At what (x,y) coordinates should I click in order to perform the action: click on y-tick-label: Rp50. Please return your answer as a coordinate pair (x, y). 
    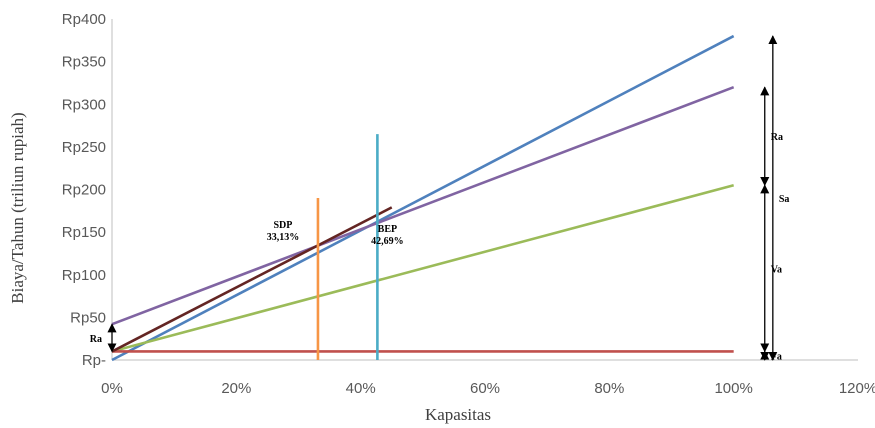
    Looking at the image, I should click on (88, 317).